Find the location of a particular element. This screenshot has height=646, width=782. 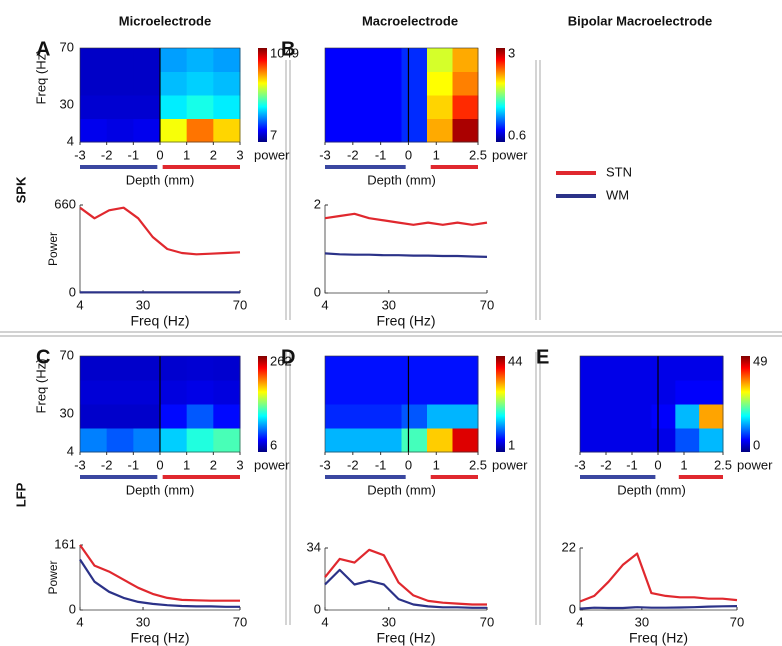

x-axis-label: Freq (Hz) is located at coordinates (658, 638).